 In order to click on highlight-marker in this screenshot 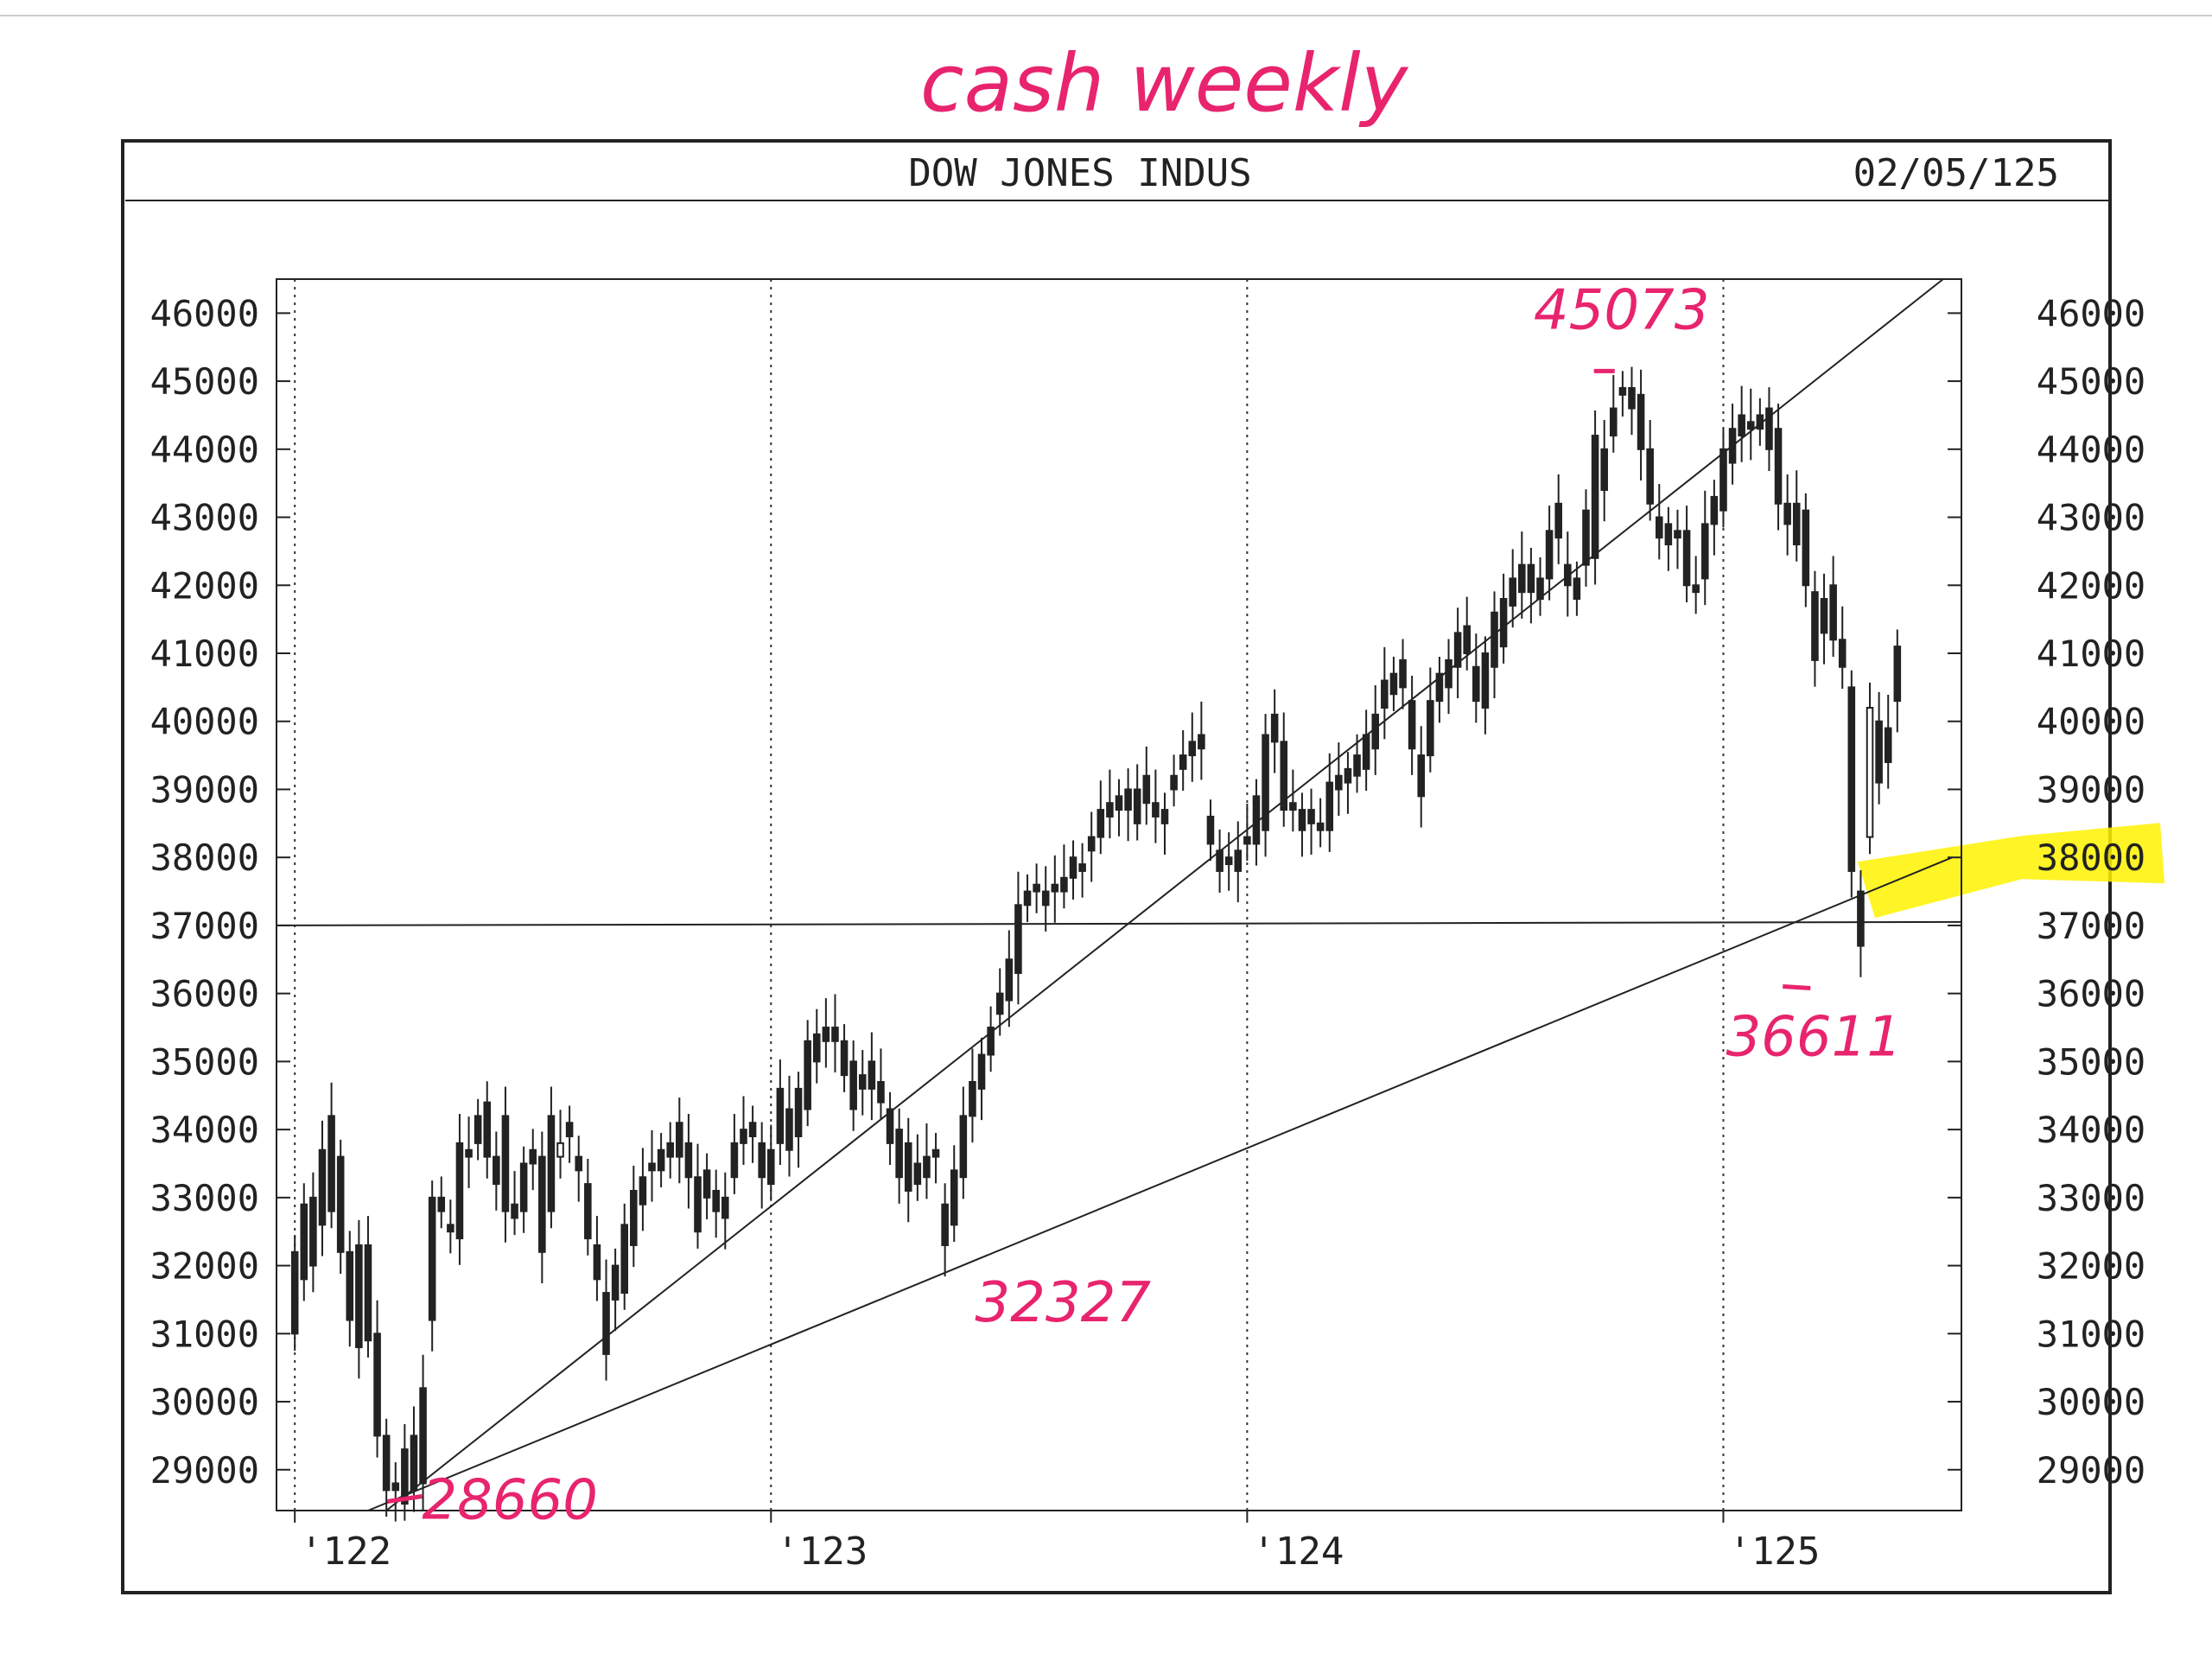, I will do `click(2011, 871)`.